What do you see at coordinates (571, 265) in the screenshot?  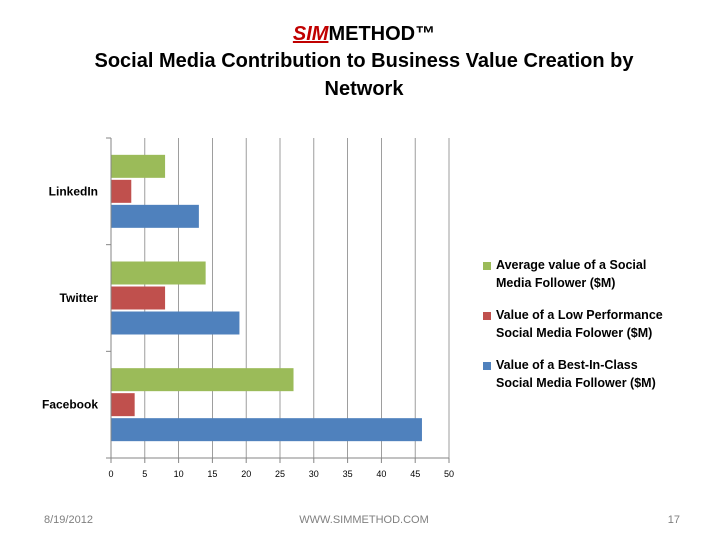 I see `legend-label: Average value of a Social` at bounding box center [571, 265].